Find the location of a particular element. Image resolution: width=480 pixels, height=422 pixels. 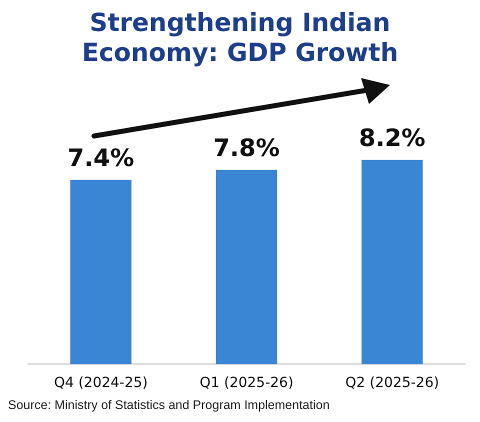

source-note: Source: Ministry of Statistics and Program Implementation is located at coordinates (169, 405).